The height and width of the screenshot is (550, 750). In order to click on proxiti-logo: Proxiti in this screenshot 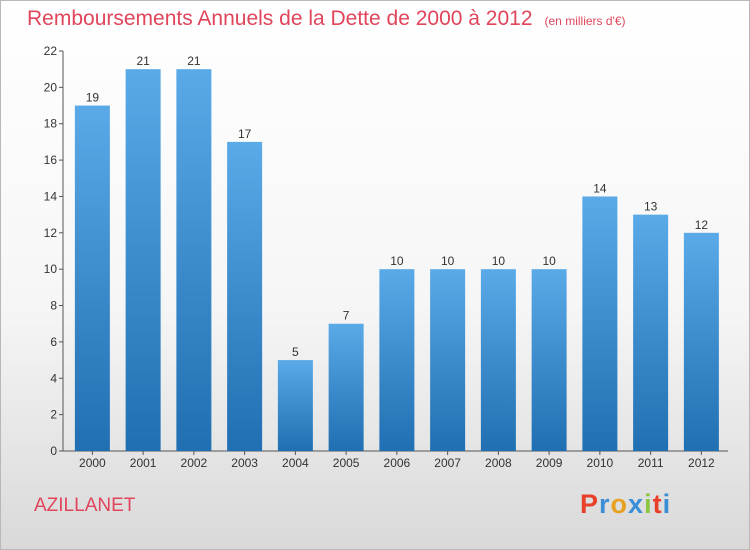, I will do `click(625, 504)`.